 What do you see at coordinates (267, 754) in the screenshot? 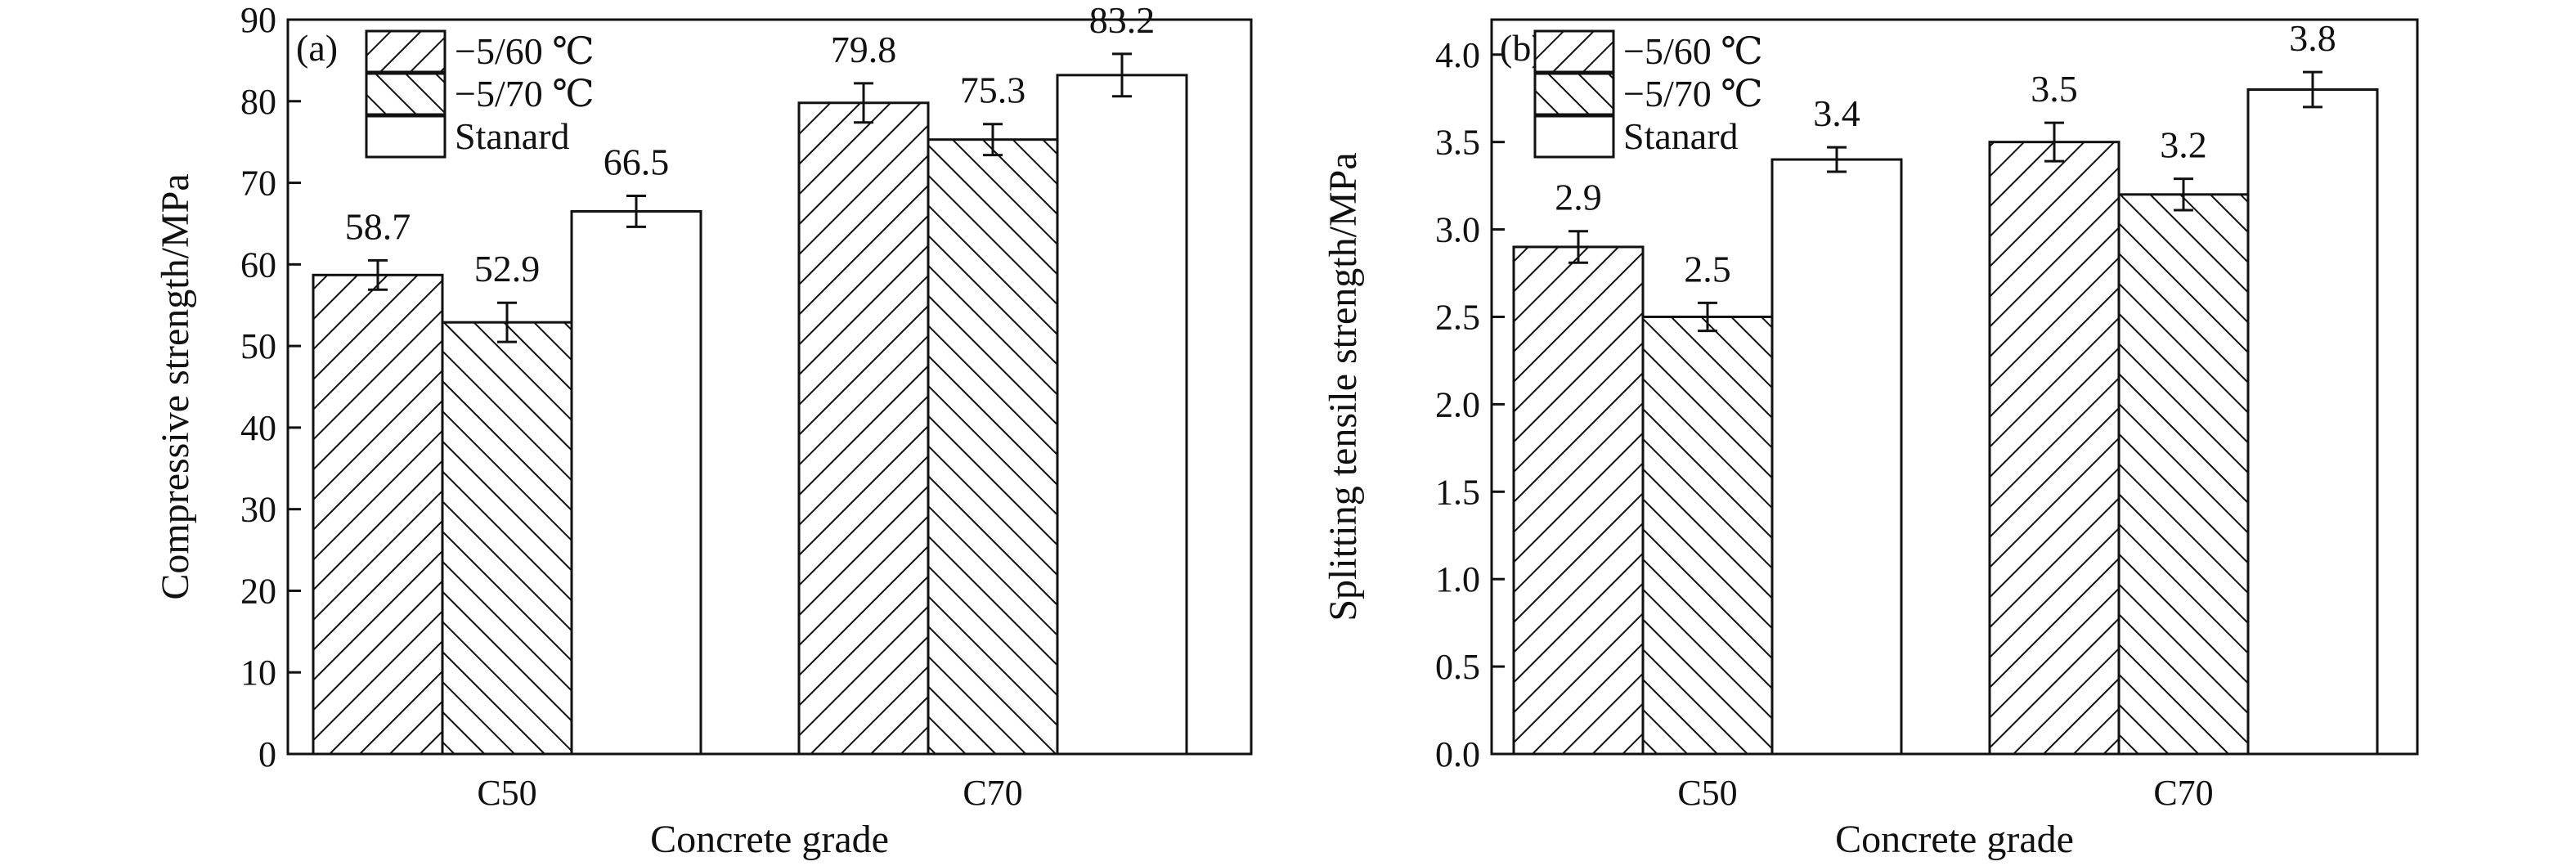
I see `y-tick-label: 0` at bounding box center [267, 754].